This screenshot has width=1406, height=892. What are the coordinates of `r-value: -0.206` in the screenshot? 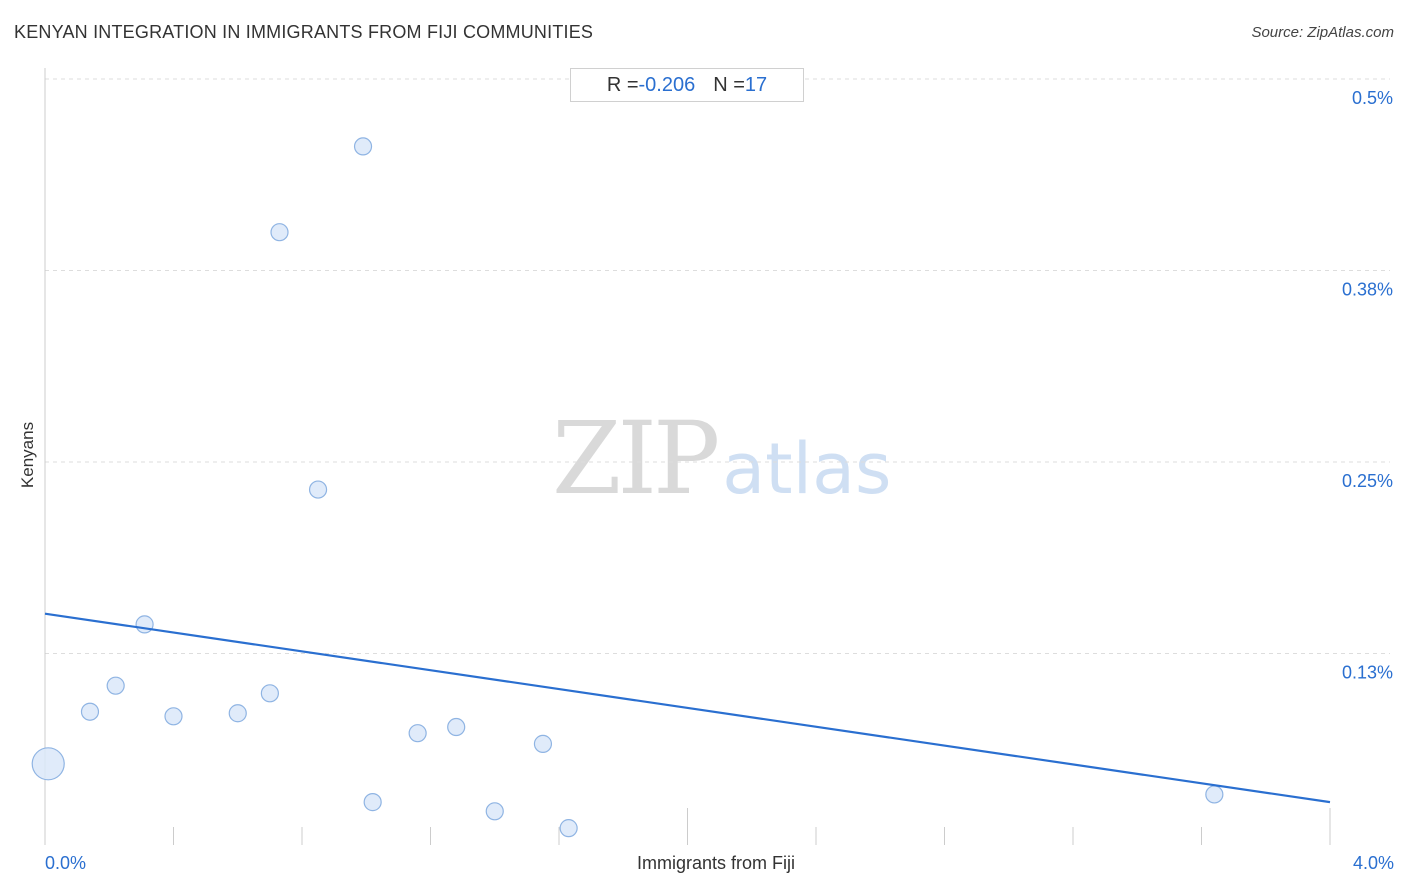 It's located at (667, 84).